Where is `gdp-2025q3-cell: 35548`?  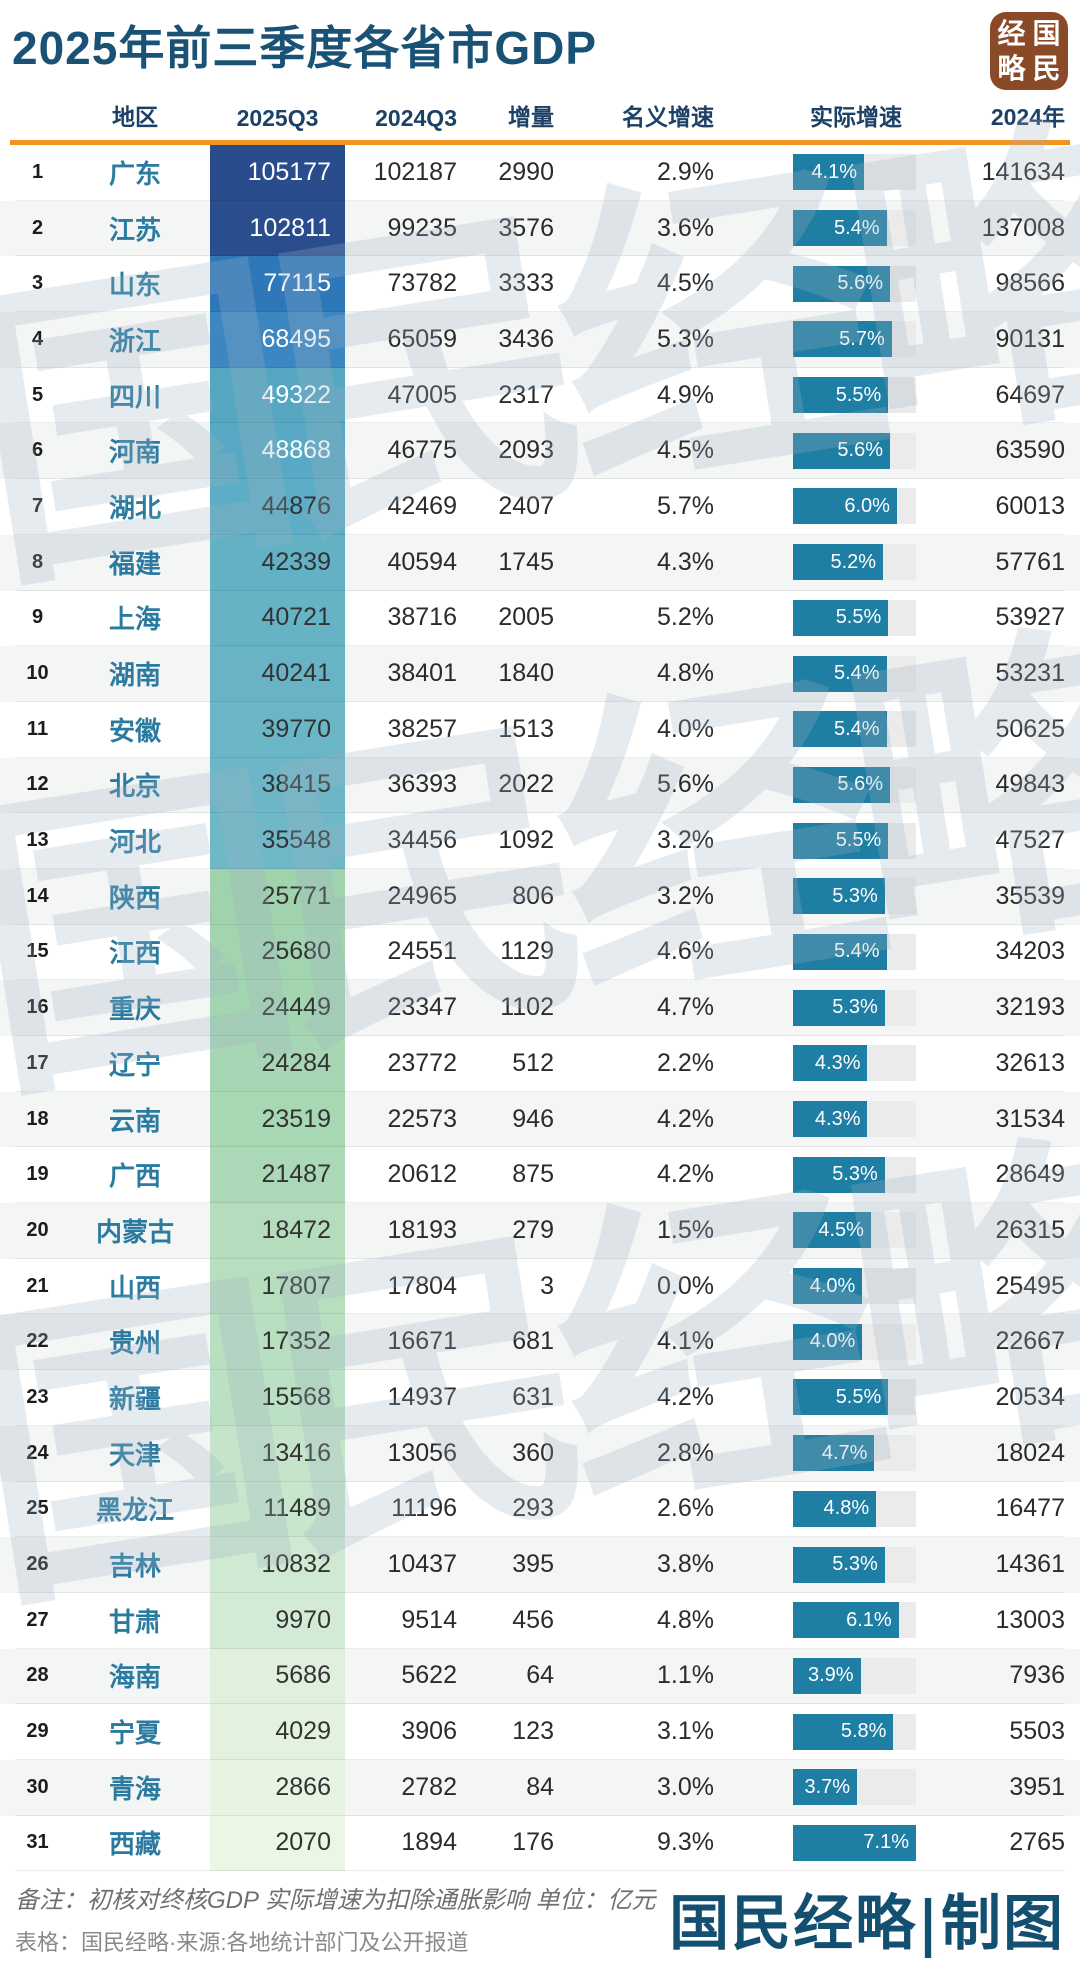
gdp-2025q3-cell: 35548 is located at coordinates (277, 841).